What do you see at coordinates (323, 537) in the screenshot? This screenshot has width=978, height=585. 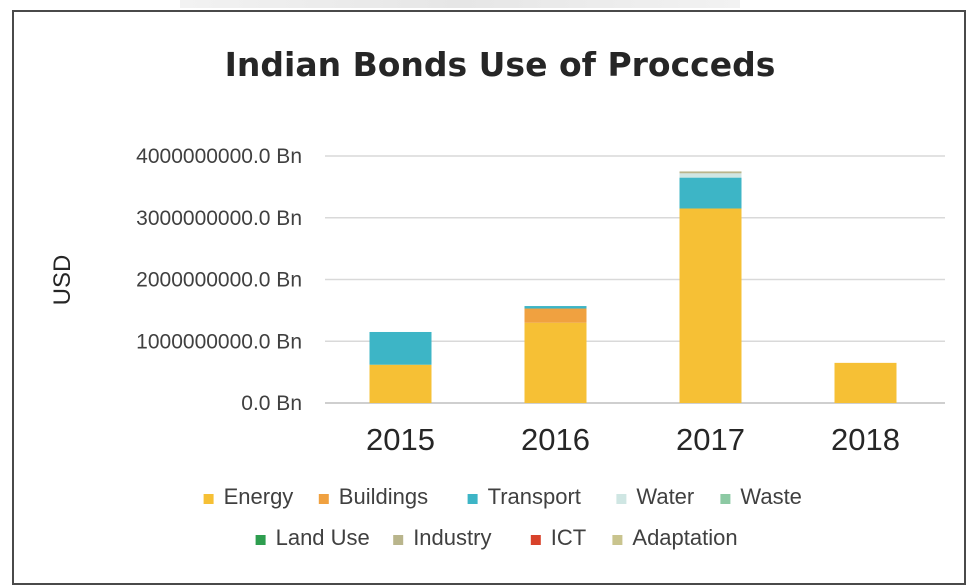 I see `legend-label: Land Use` at bounding box center [323, 537].